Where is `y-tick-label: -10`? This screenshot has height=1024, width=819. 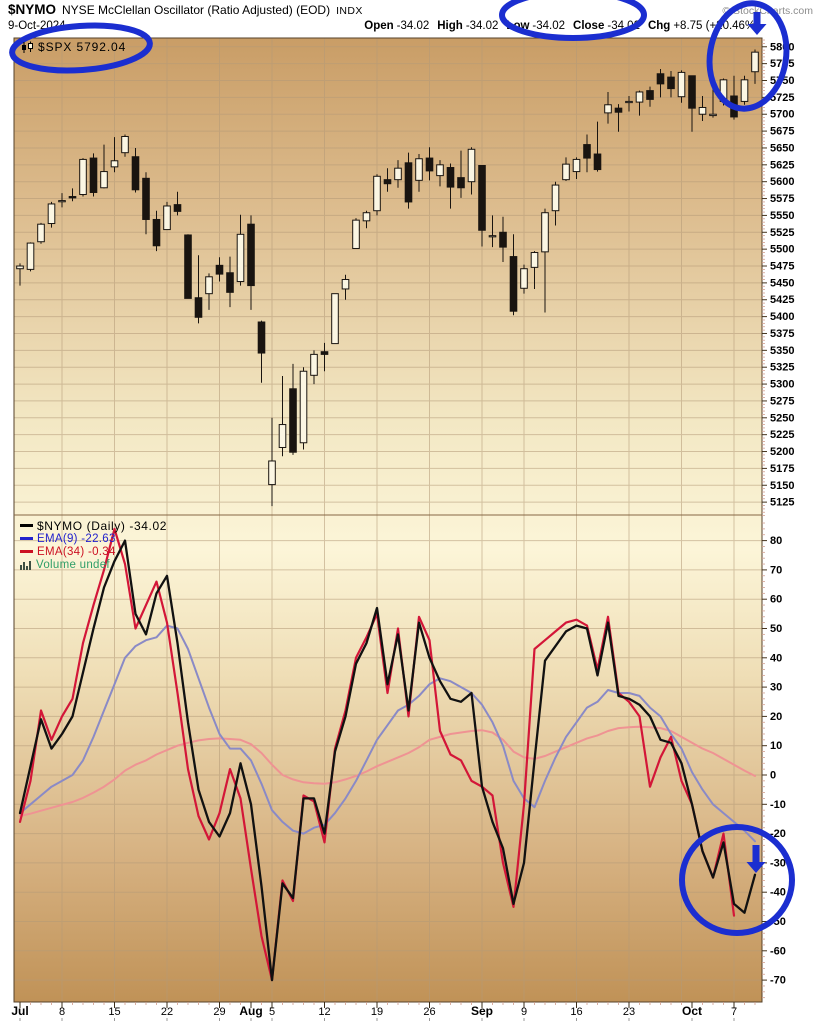
y-tick-label: -10 is located at coordinates (778, 805).